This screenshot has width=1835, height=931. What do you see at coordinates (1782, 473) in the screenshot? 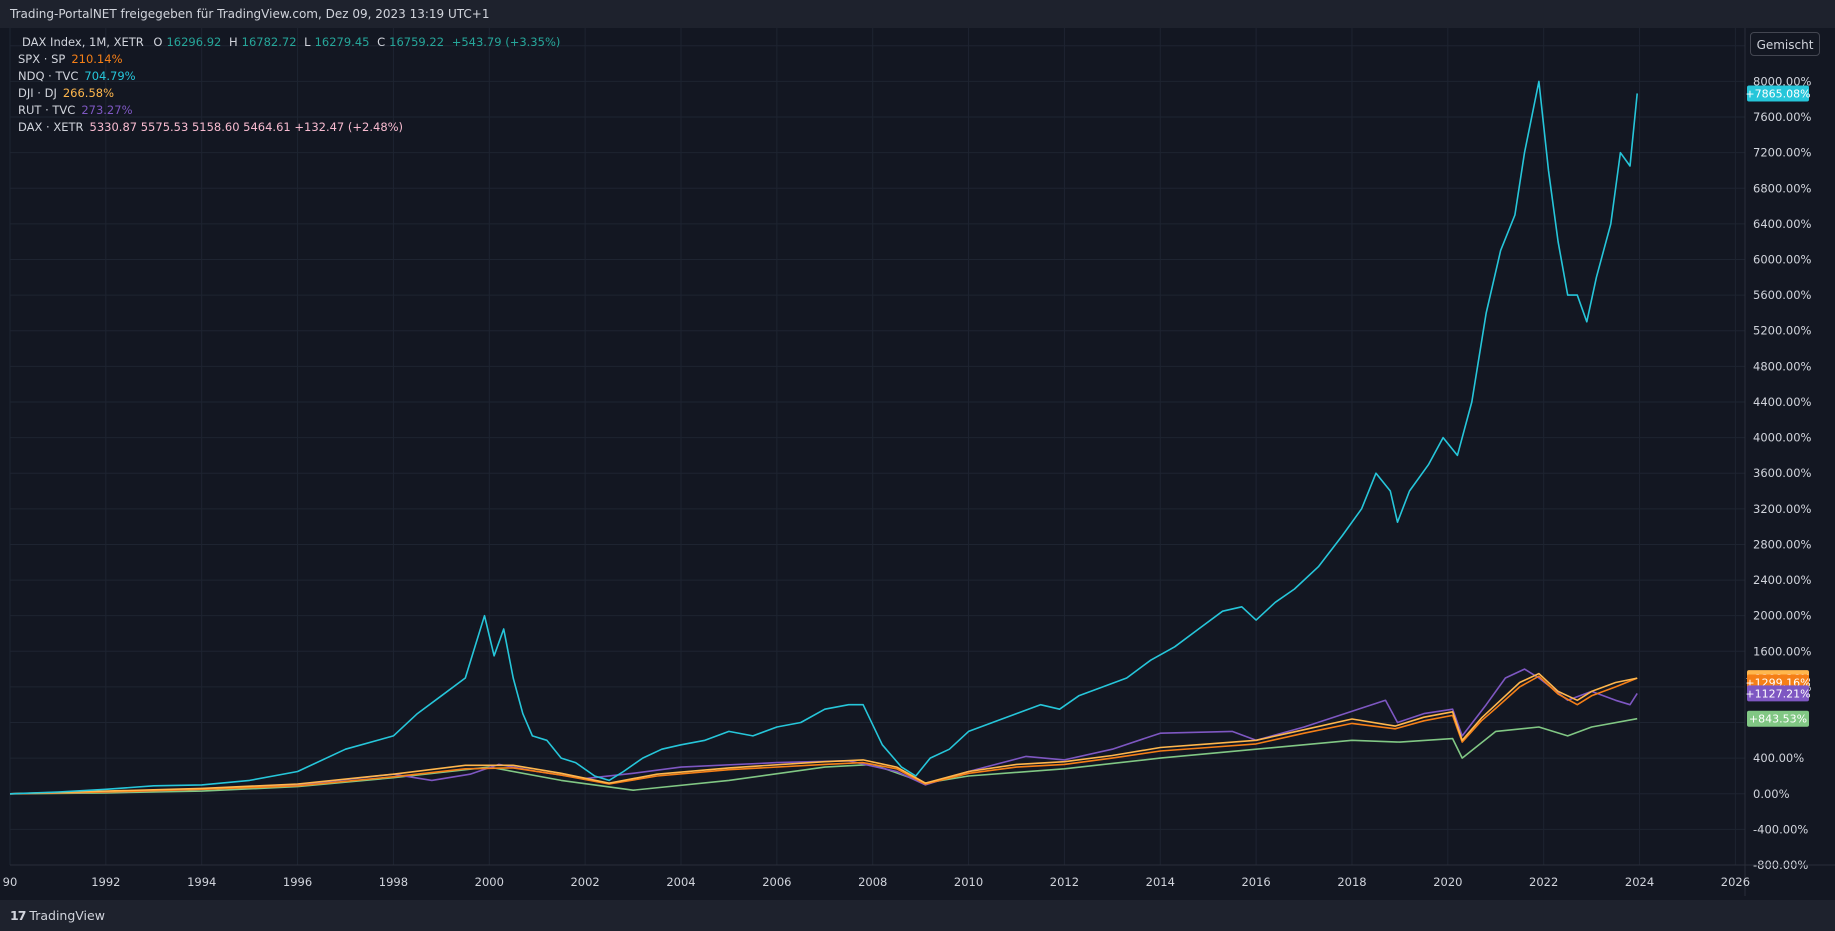
I see `y-tick-label: 3600.00%` at bounding box center [1782, 473].